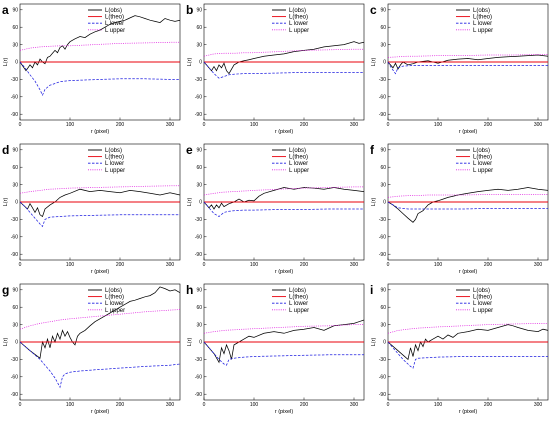 Image resolution: width=550 pixels, height=422 pixels. What do you see at coordinates (189, 10) in the screenshot?
I see `panel-letter: b` at bounding box center [189, 10].